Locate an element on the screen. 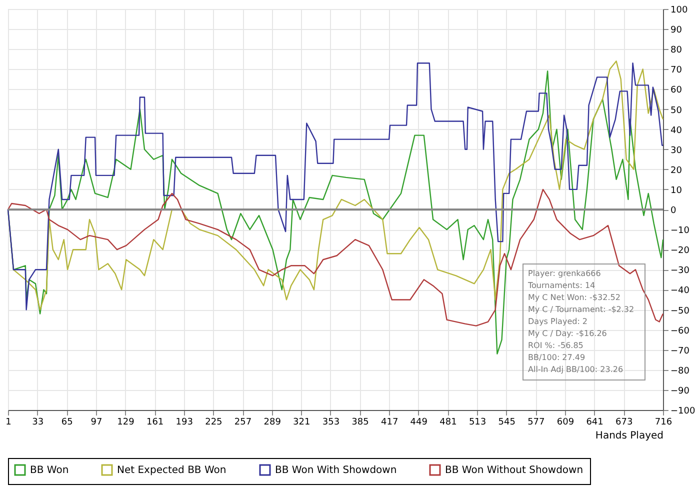  x-tick-label: 97 is located at coordinates (96, 423).